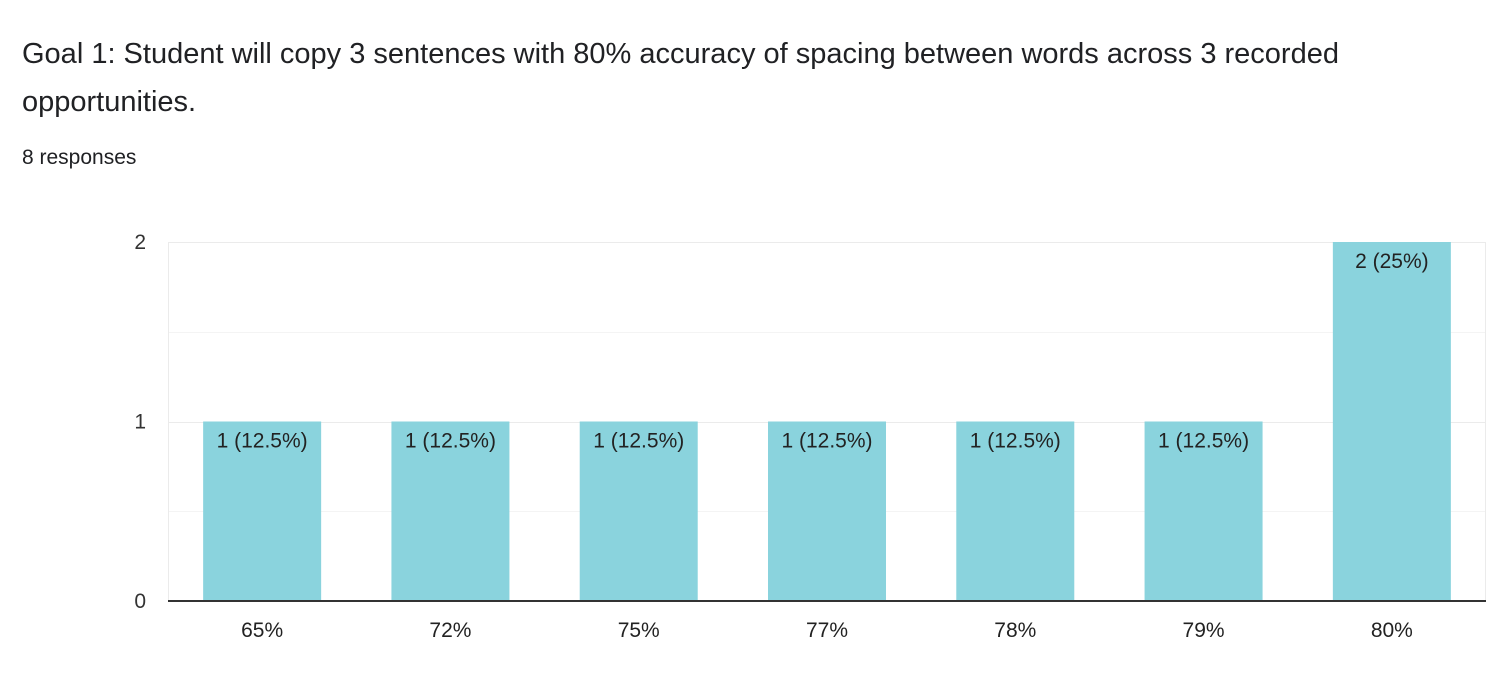 The image size is (1504, 684). Describe the element at coordinates (638, 511) in the screenshot. I see `bar-75pct` at that location.